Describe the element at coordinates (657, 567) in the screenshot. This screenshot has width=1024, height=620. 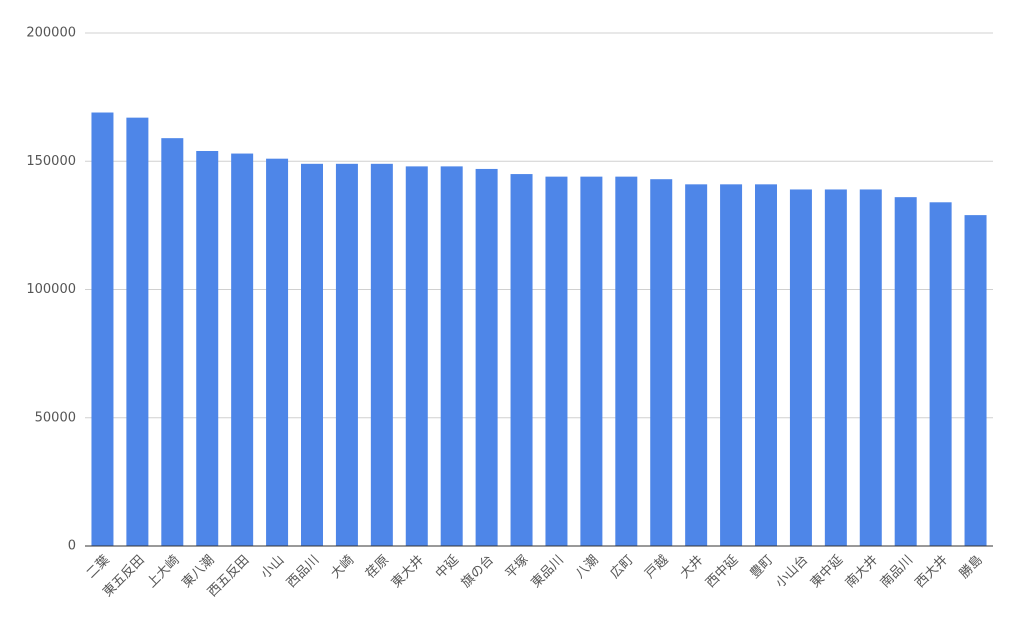
I see `x-tick-label: 戸越` at that location.